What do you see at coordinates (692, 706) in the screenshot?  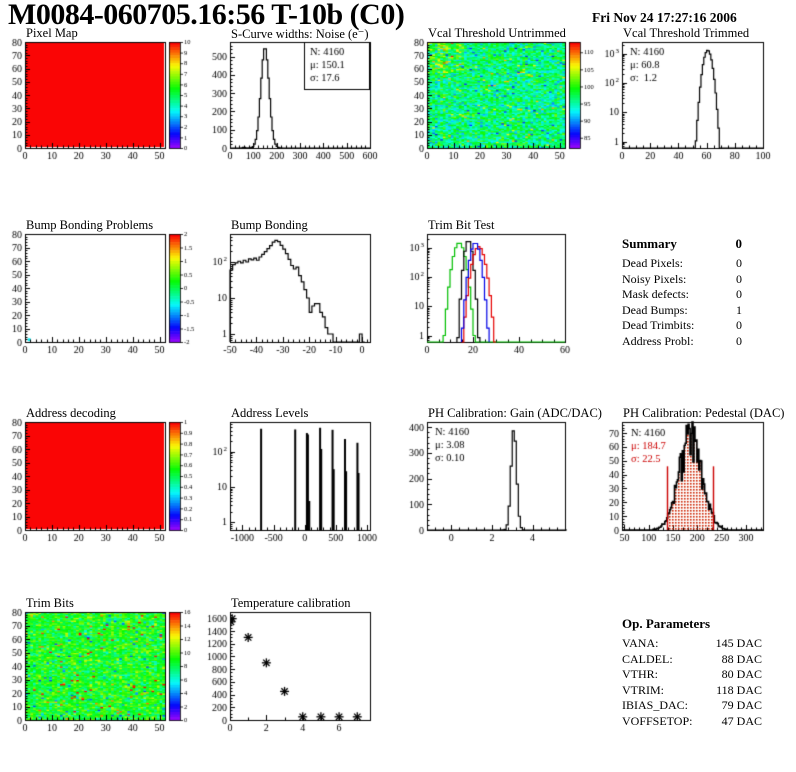 I see `op-parameter-row: IBIAS_DAC: 79 DAC` at bounding box center [692, 706].